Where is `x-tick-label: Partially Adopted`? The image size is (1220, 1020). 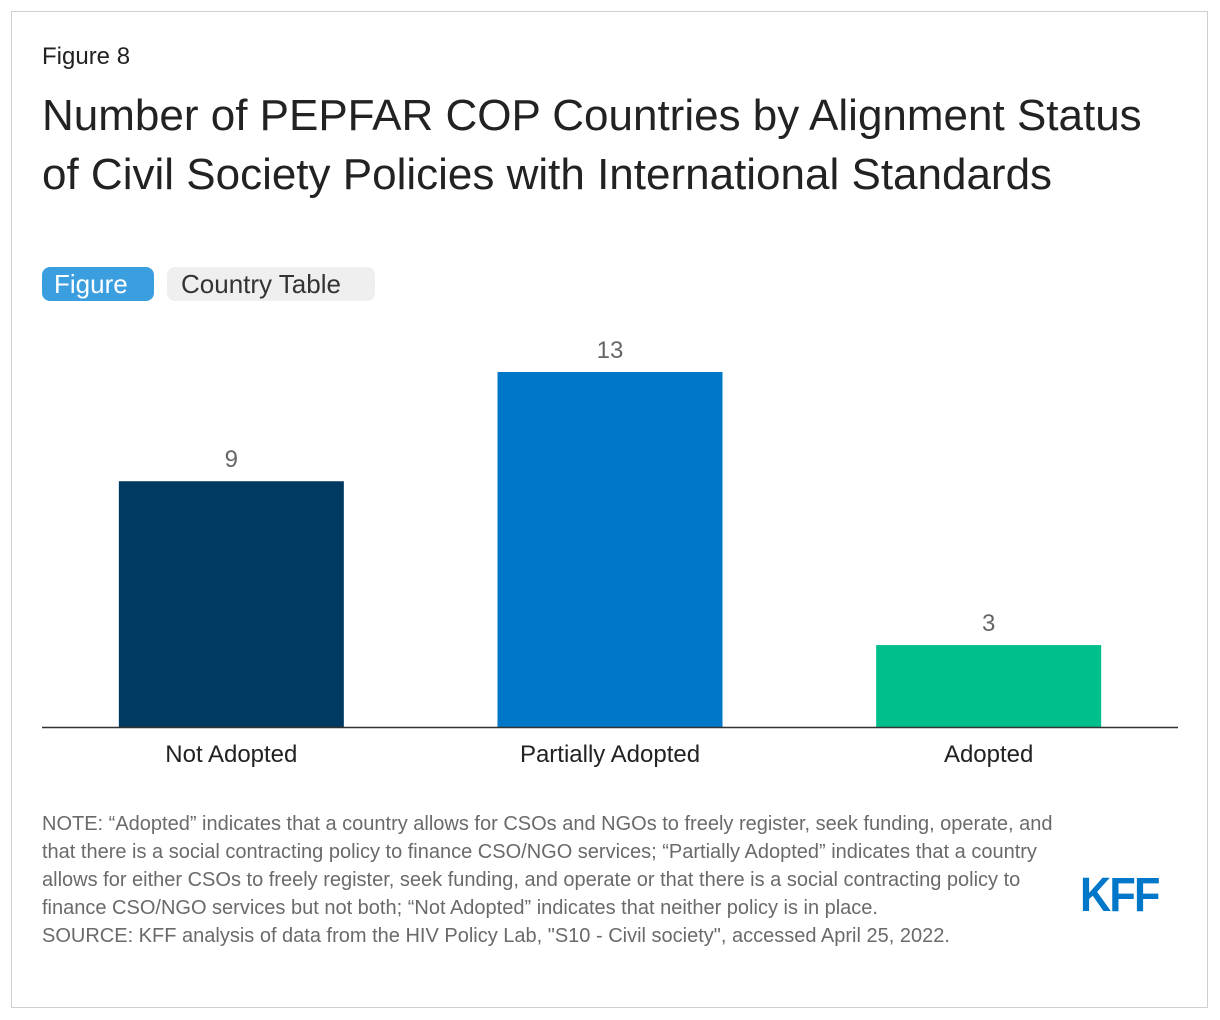
x-tick-label: Partially Adopted is located at coordinates (610, 754).